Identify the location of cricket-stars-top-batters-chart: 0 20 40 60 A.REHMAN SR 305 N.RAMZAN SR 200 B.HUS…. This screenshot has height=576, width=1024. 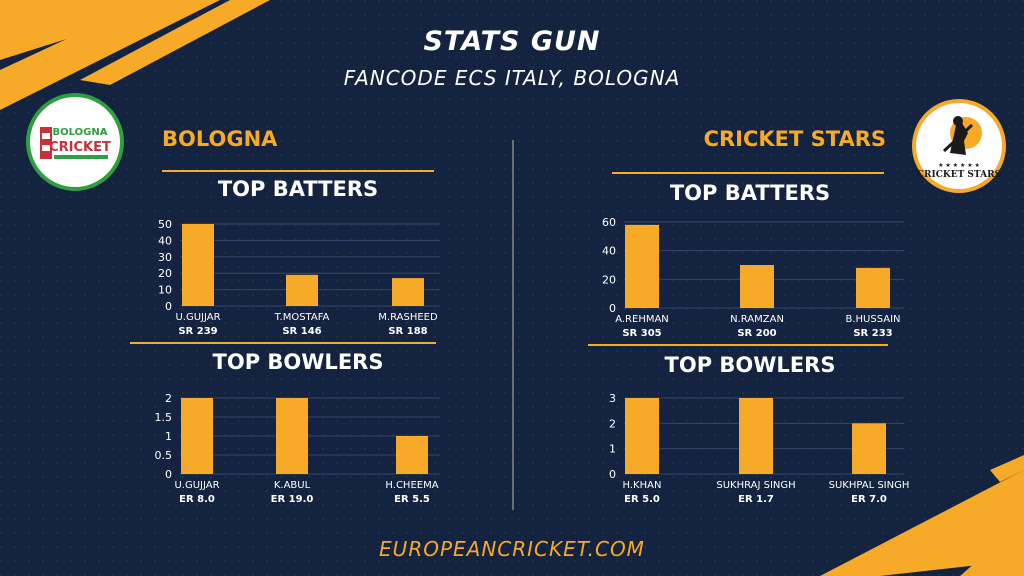
(753, 277).